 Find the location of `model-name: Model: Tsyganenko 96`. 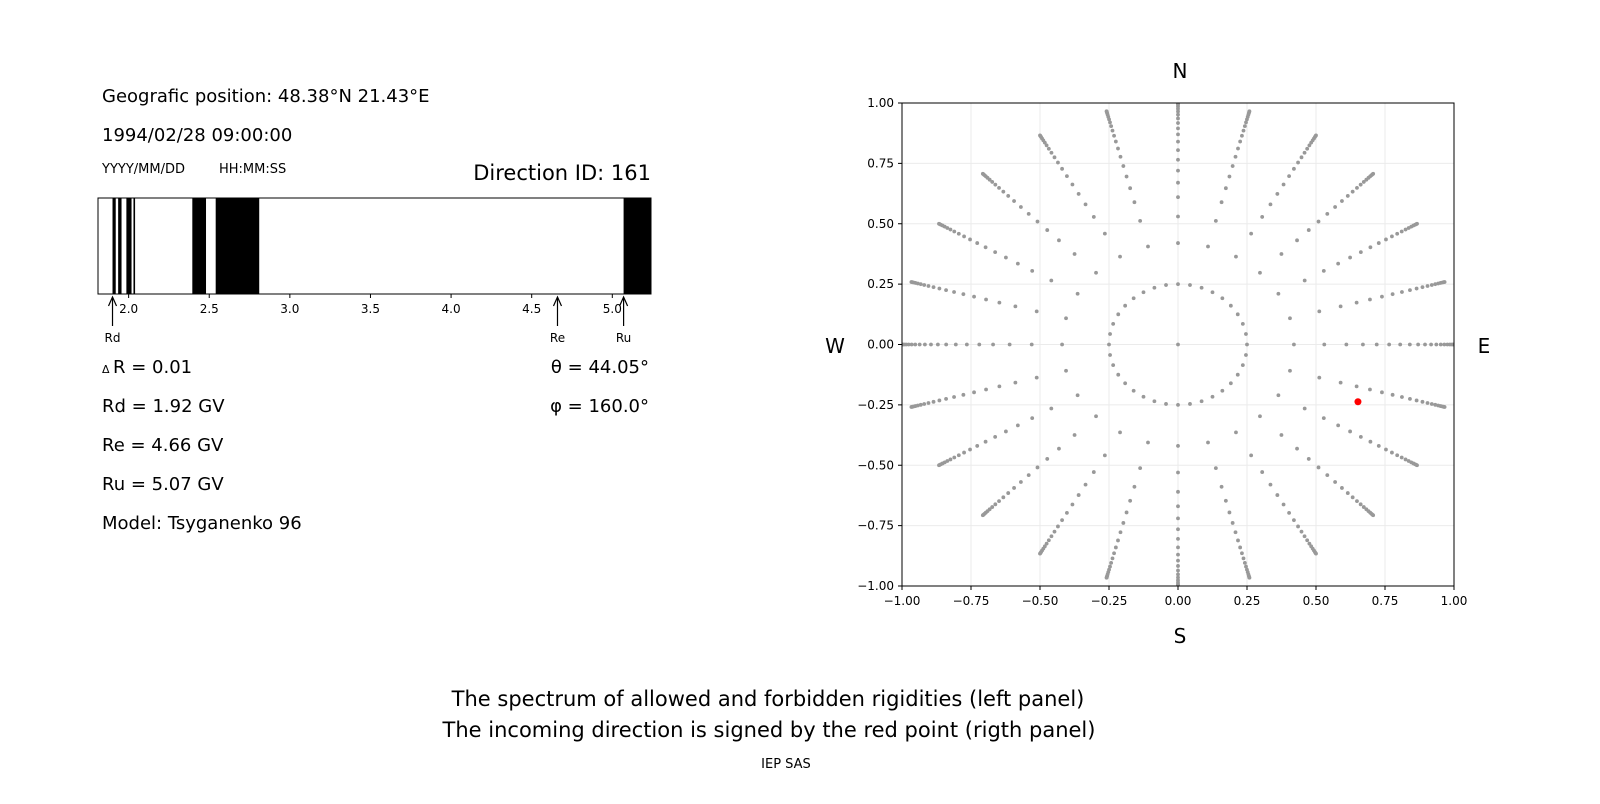

model-name: Model: Tsyganenko 96 is located at coordinates (202, 523).